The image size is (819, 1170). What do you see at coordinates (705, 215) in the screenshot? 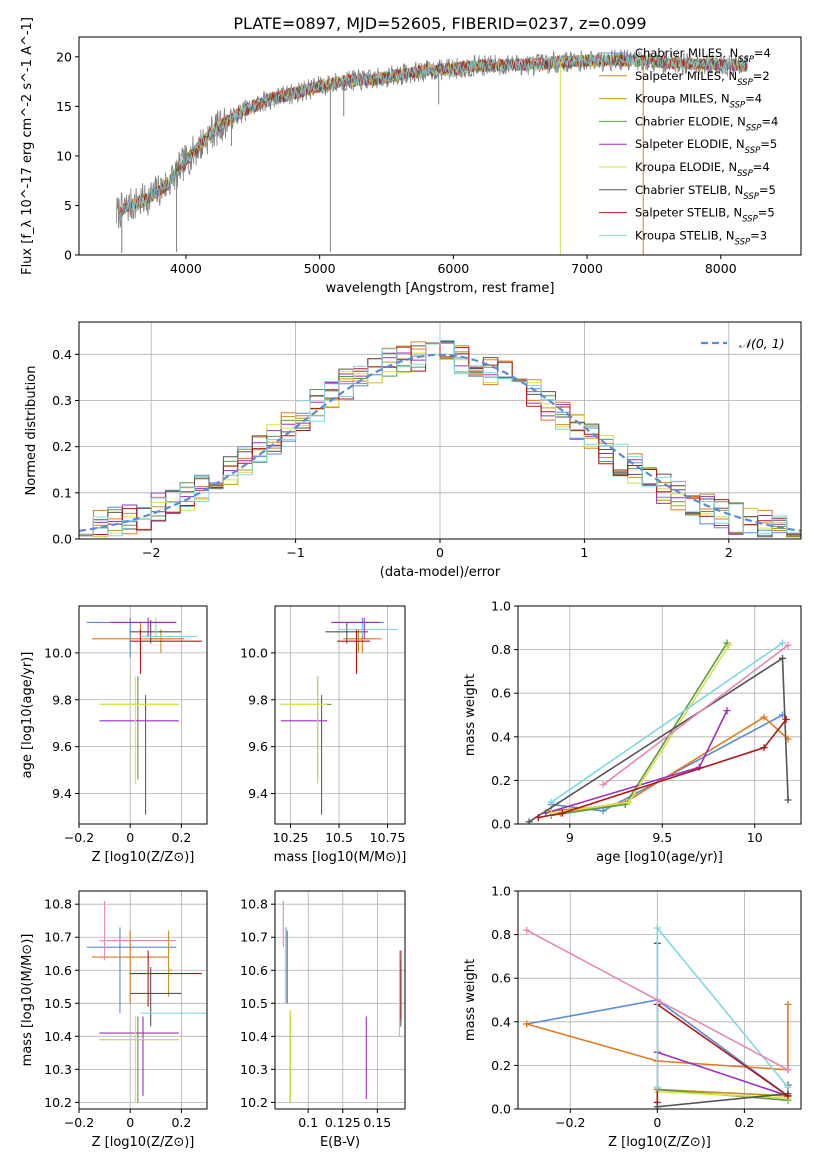
I see `legend-entry: Salpeter STELIB, NSSP=5` at bounding box center [705, 215].